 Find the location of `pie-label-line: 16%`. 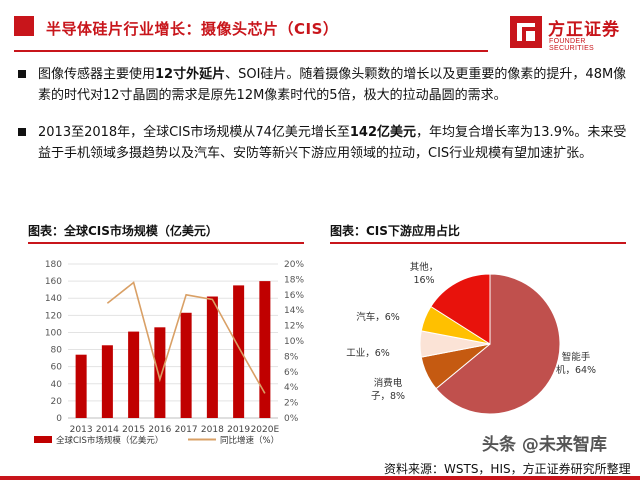

pie-label-line: 16% is located at coordinates (423, 280).